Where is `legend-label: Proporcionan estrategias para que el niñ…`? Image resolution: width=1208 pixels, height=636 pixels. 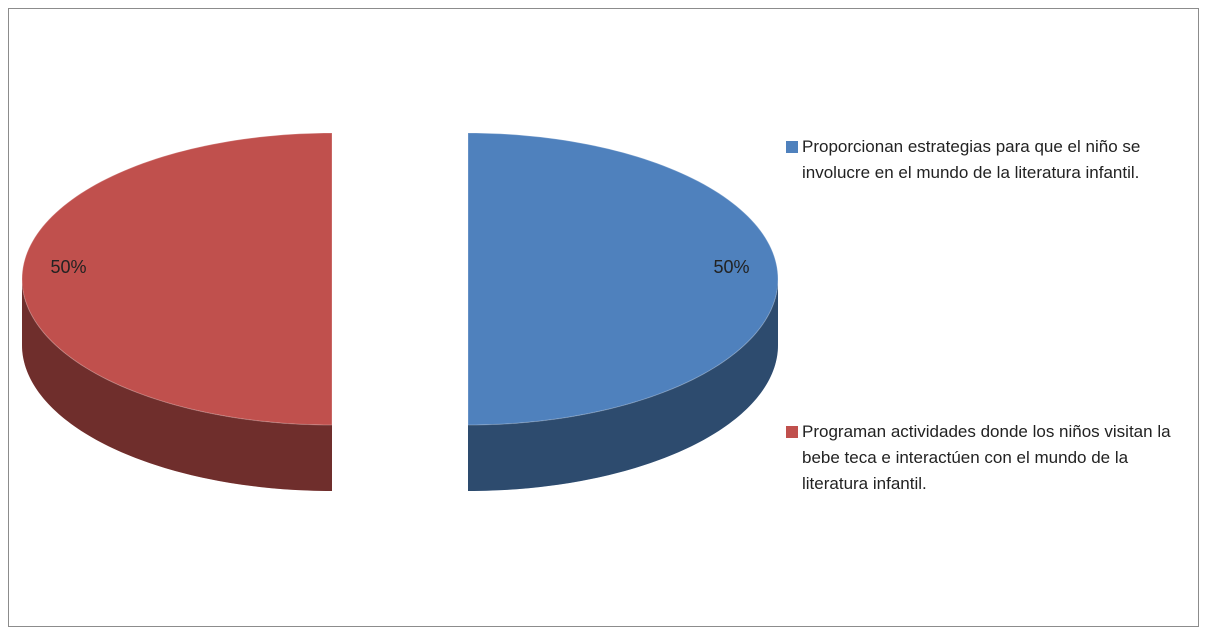 legend-label: Proporcionan estrategias para que el niñ… is located at coordinates (971, 159).